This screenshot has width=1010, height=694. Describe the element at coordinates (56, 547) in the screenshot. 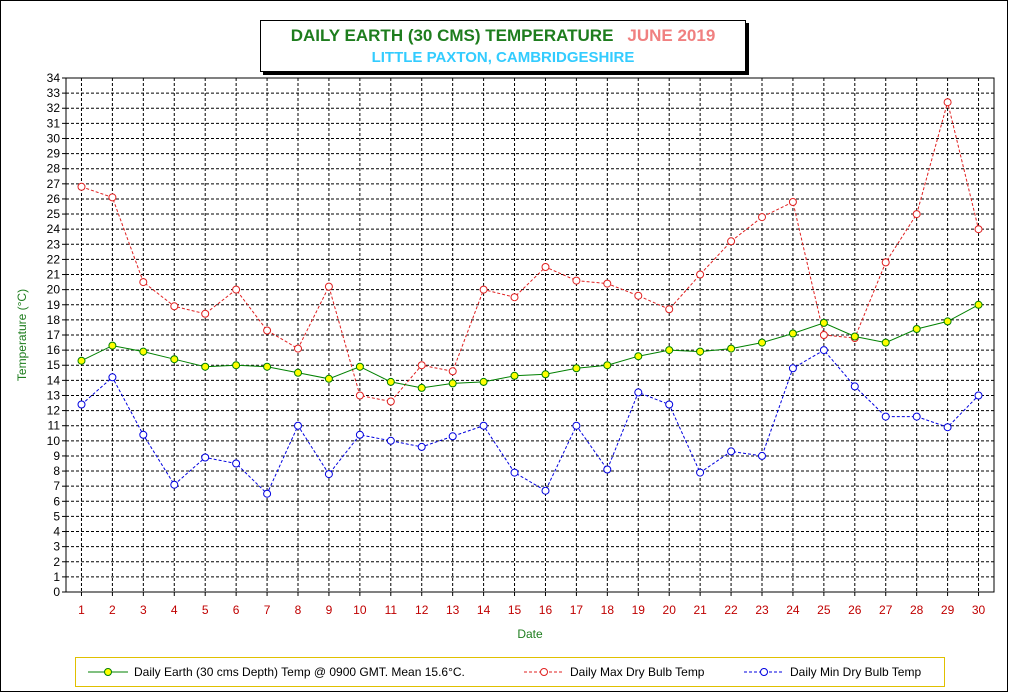

I see `y-tick-label: 3` at that location.